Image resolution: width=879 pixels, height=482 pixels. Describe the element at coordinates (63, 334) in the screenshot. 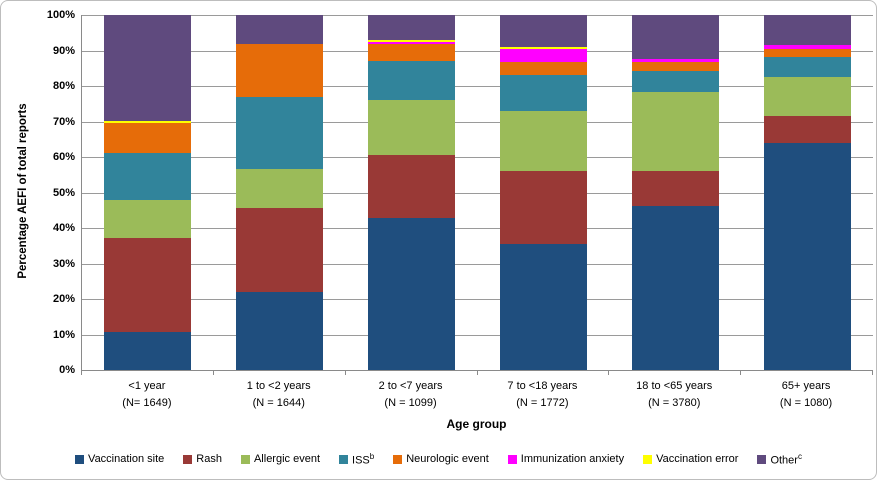

I see `y-tick-label: 10%` at that location.